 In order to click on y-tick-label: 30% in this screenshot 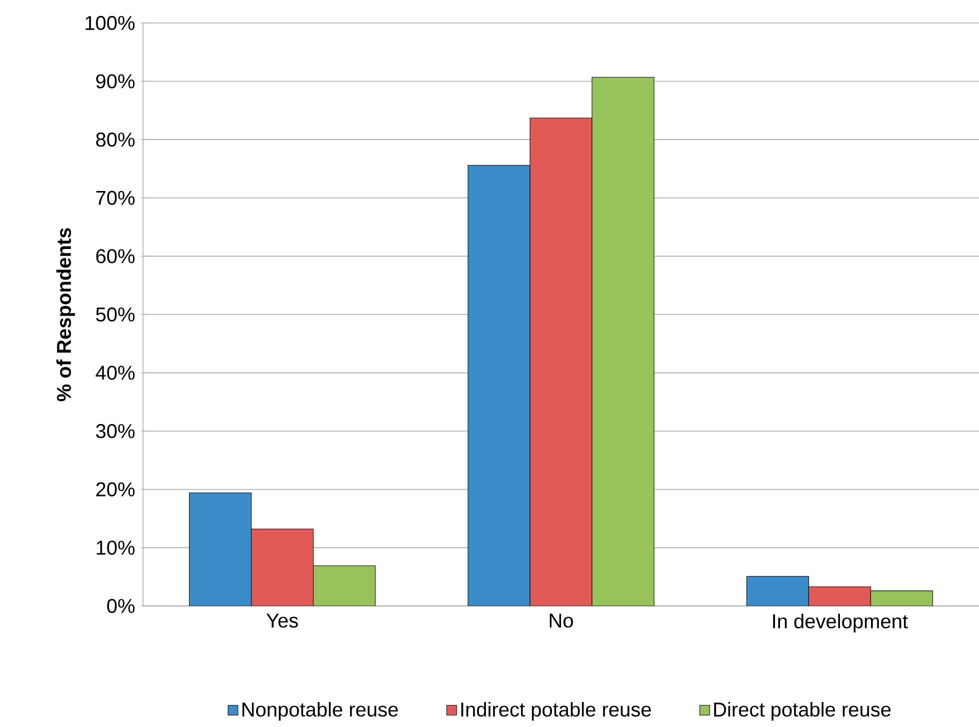, I will do `click(115, 431)`.